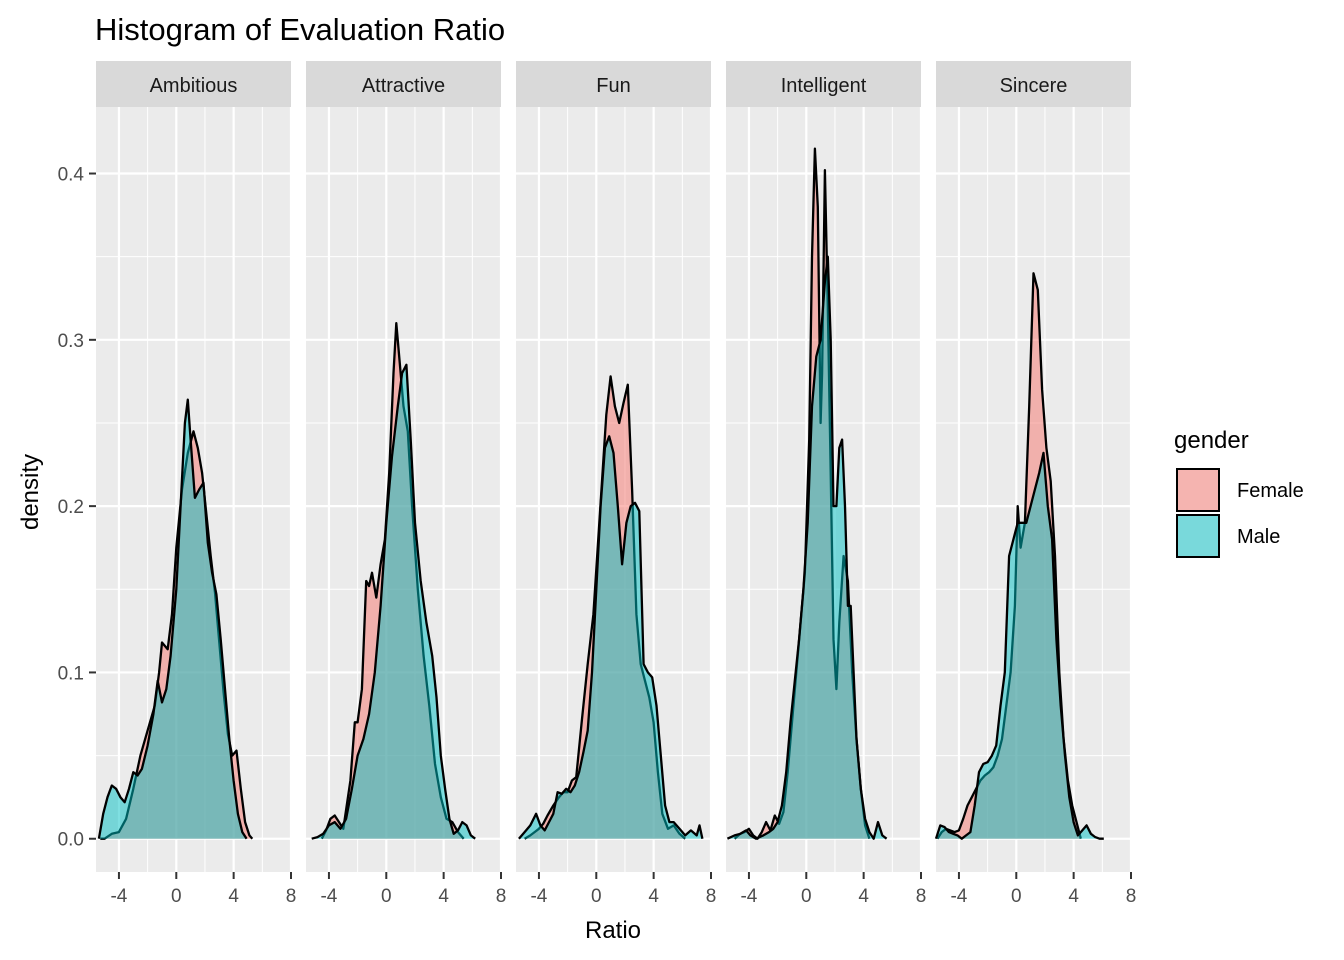 The image size is (1344, 960). Describe the element at coordinates (807, 547) in the screenshot. I see `density-line-intelligent-male` at that location.